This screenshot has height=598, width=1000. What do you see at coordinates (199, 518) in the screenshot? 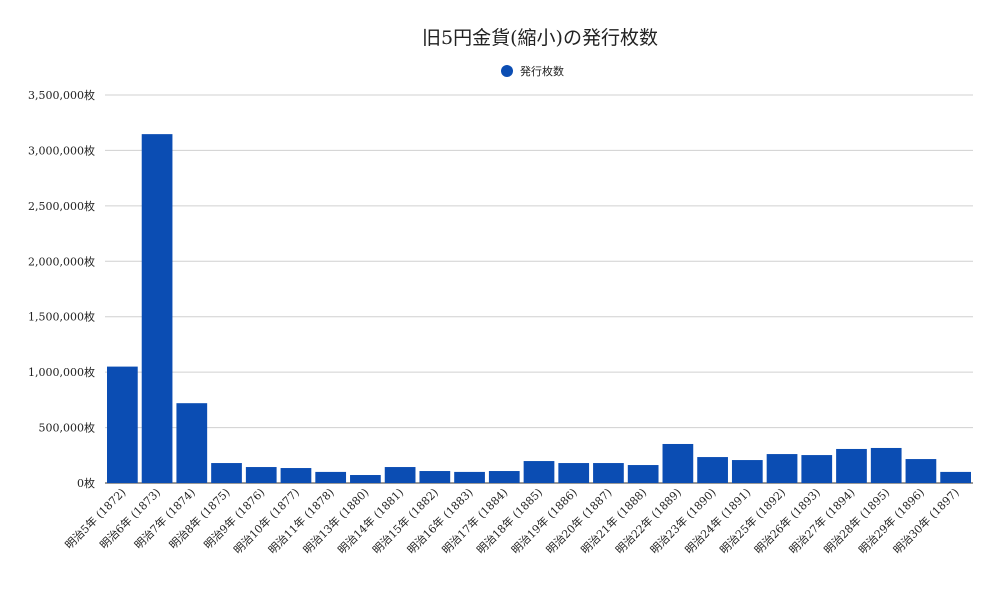
I see `x-tick-label: 明治8年 (1875)` at bounding box center [199, 518].